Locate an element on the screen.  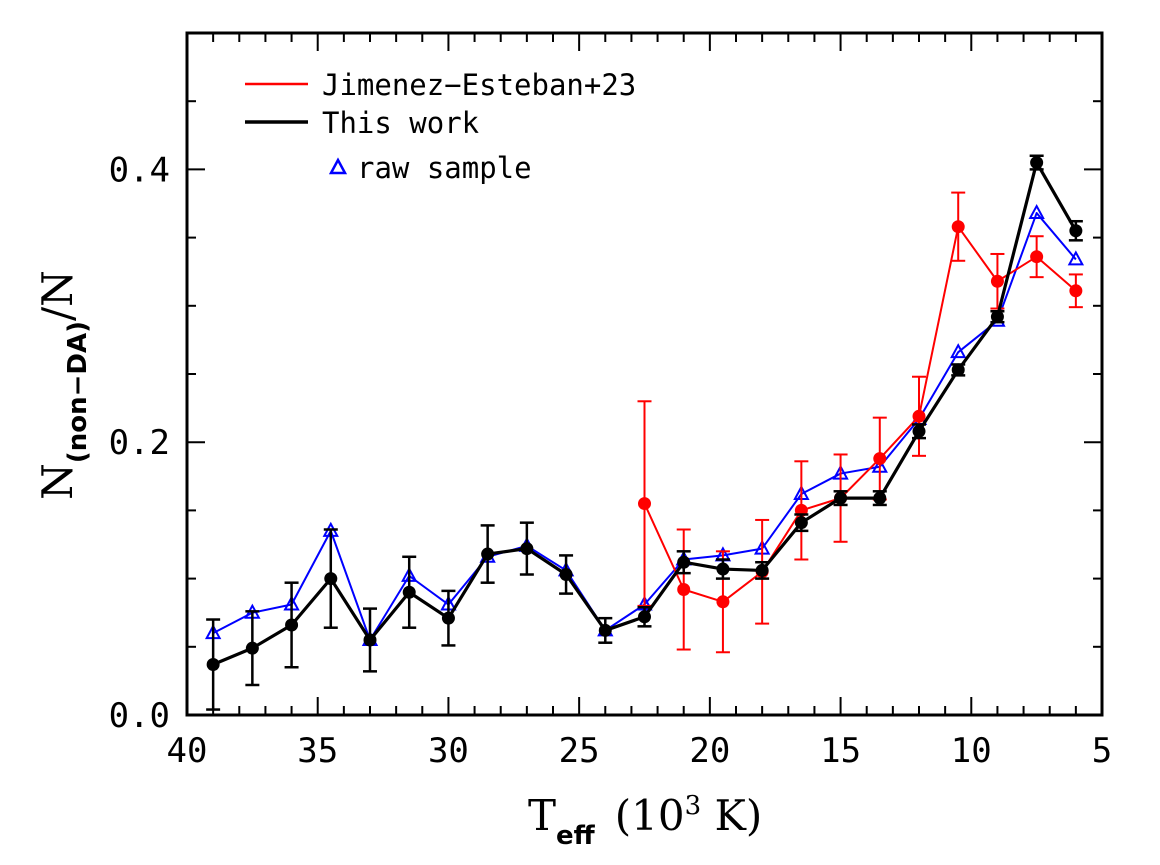
y-tick-label: 0.2 is located at coordinates (139, 443).